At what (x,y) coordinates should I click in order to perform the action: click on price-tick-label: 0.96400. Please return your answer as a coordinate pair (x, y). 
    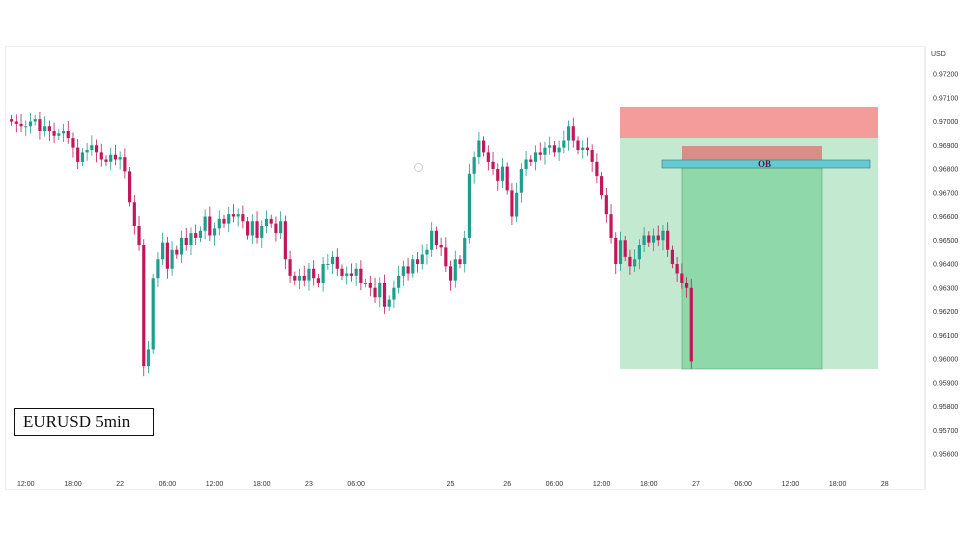
    Looking at the image, I should click on (945, 265).